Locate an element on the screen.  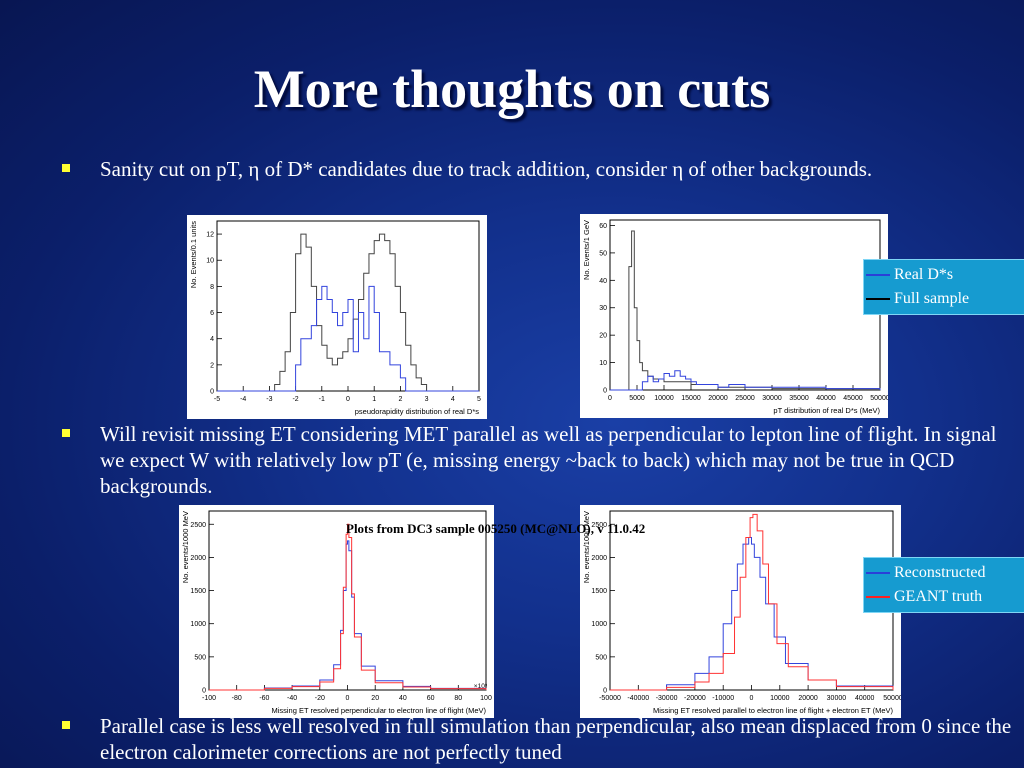
legend-label: GEANT truth is located at coordinates (938, 596).